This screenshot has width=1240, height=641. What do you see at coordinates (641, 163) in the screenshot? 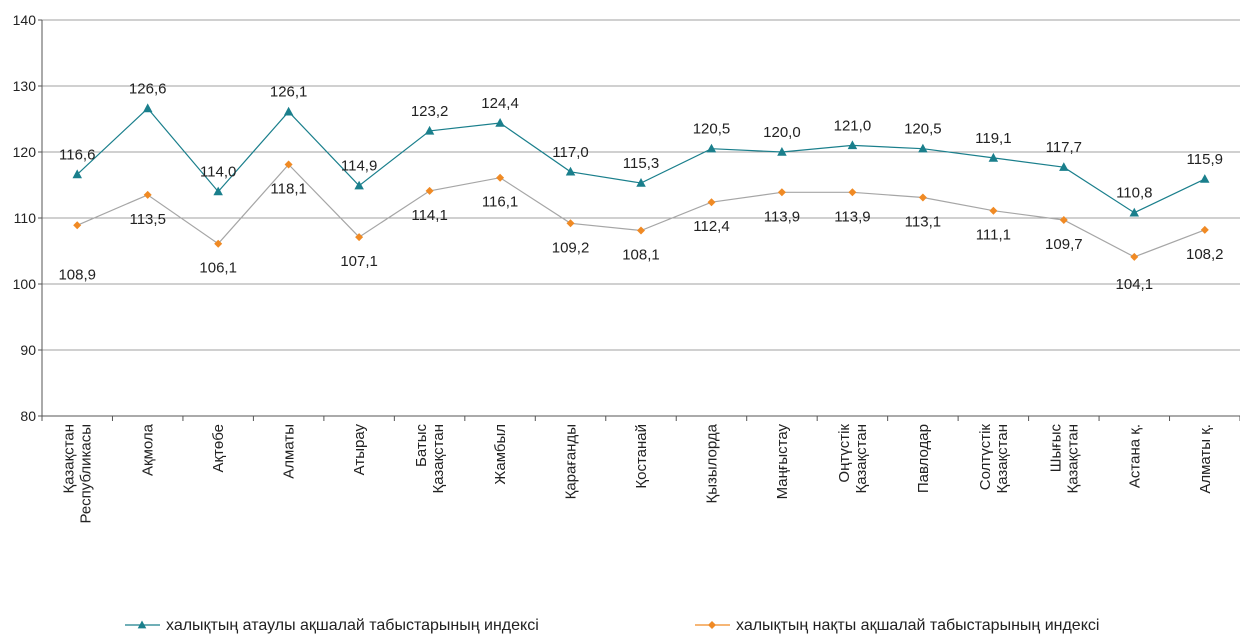
I see `data-label-nominal: 115,3` at bounding box center [641, 163].